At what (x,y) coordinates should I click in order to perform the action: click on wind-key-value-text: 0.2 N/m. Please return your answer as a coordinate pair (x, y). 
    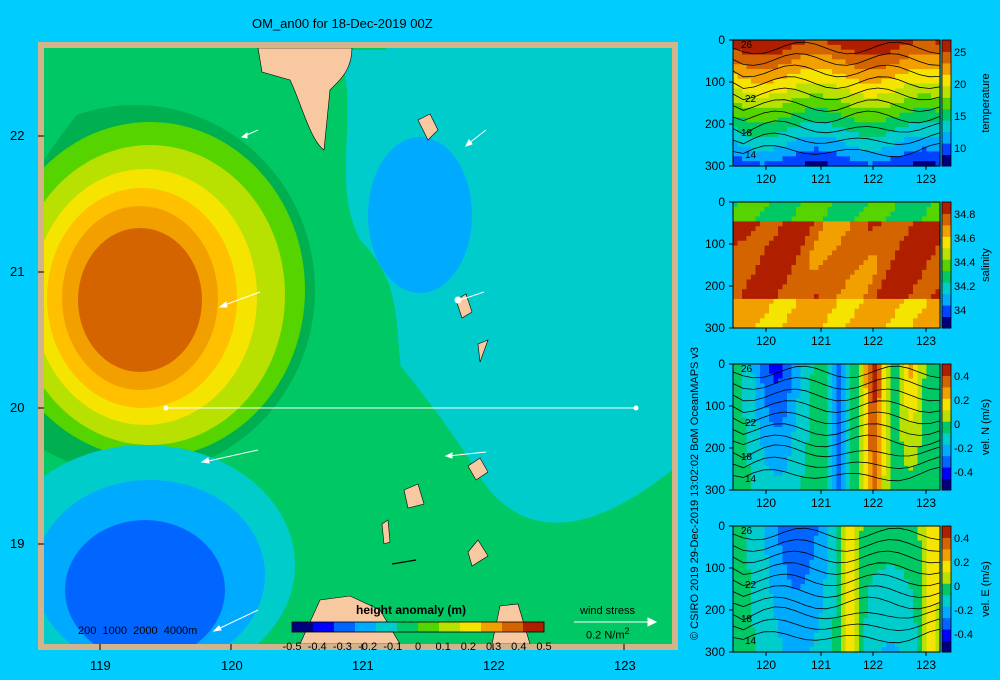
    Looking at the image, I should click on (605, 635).